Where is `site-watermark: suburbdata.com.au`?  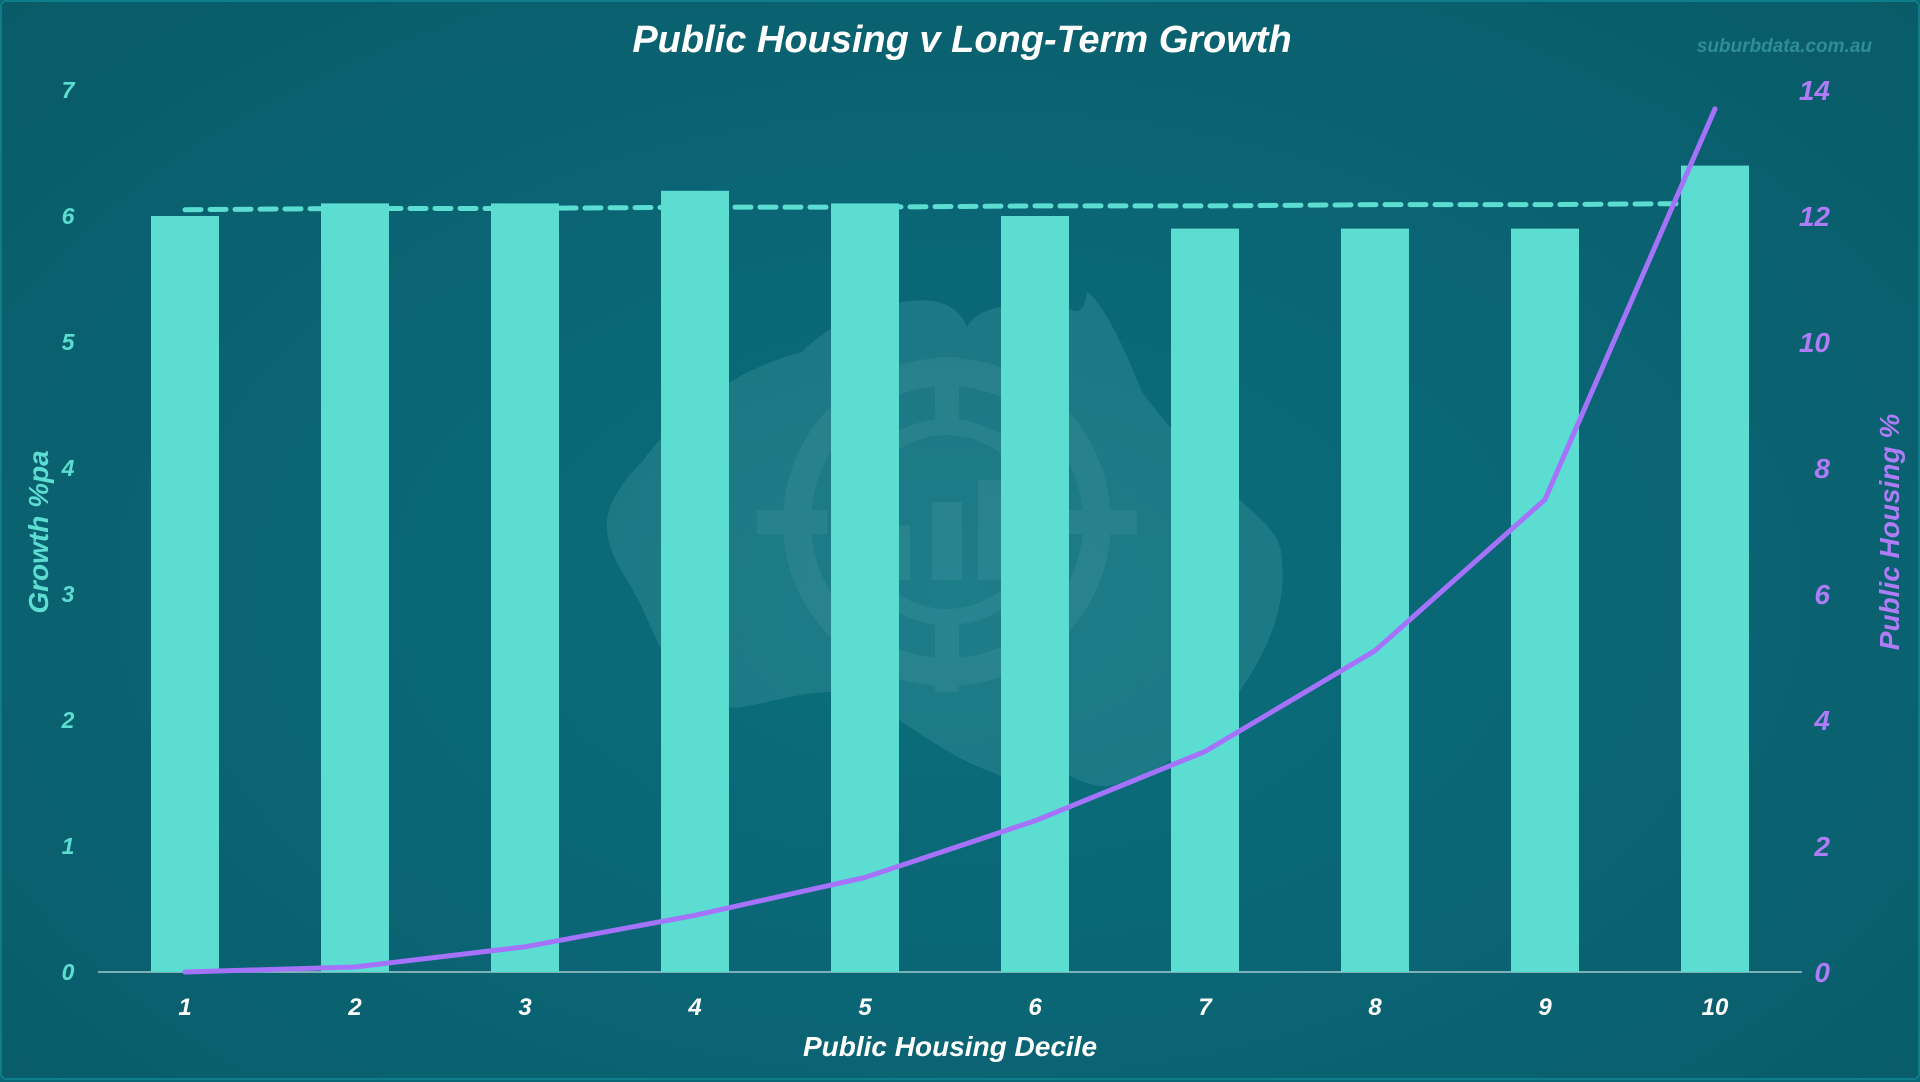 site-watermark: suburbdata.com.au is located at coordinates (1785, 46).